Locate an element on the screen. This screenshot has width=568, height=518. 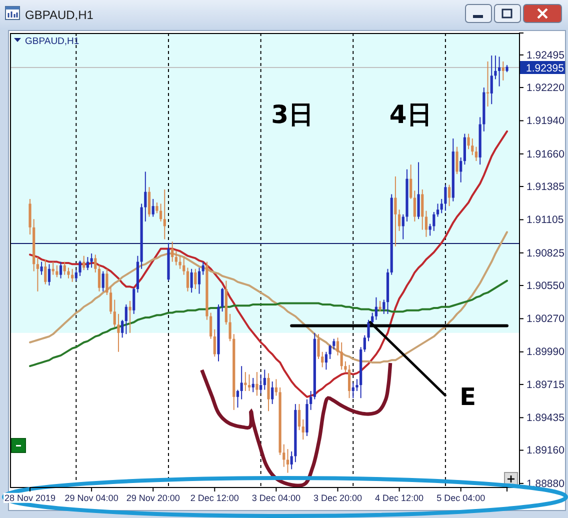
y-tick-label: 1.91385 is located at coordinates (545, 186).